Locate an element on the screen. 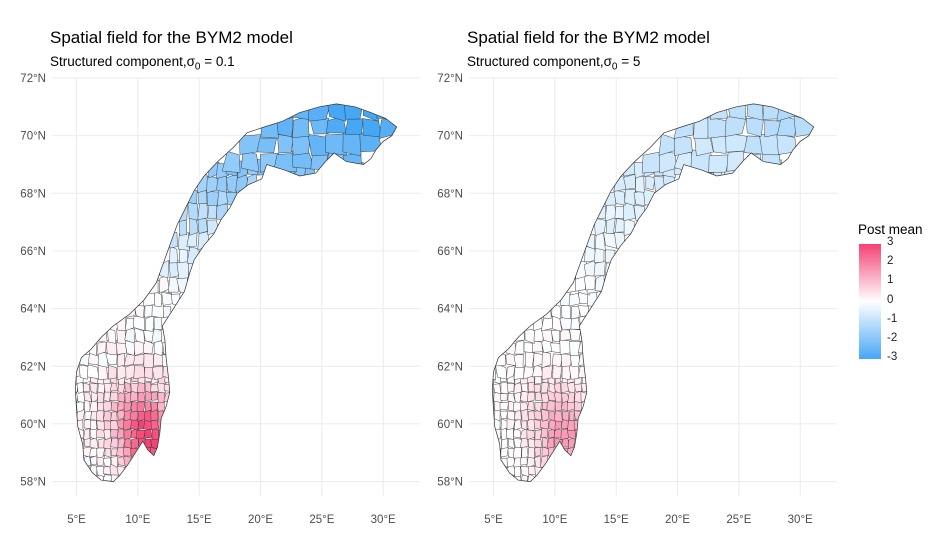 Image resolution: width=951 pixels, height=550 pixels. y-tick-label: 58°N is located at coordinates (450, 483).